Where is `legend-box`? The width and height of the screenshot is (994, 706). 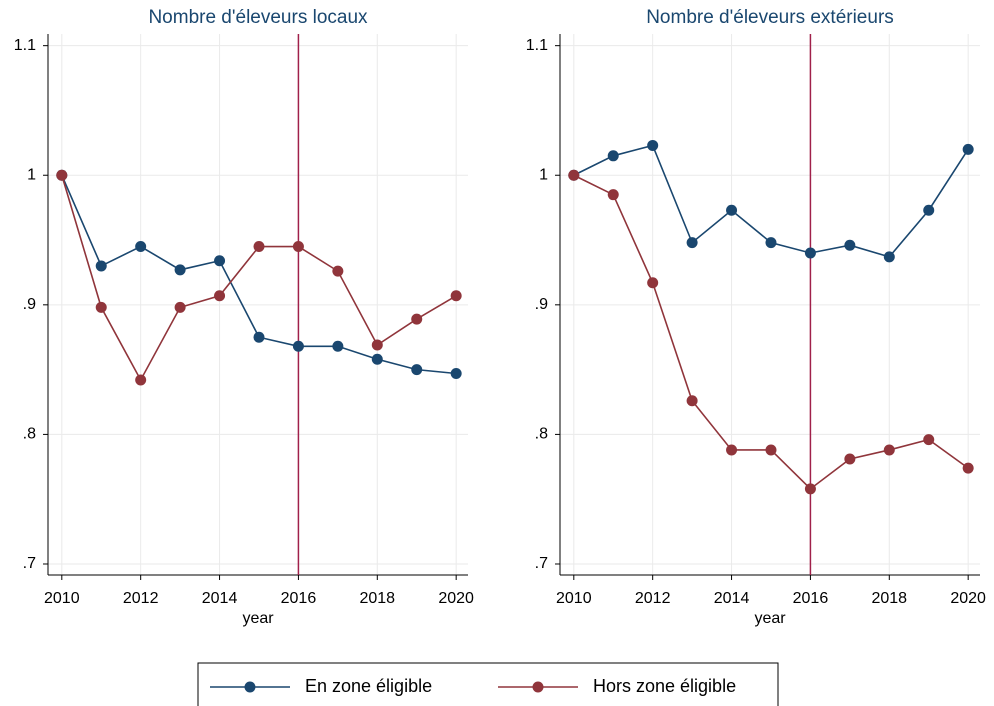
legend-box is located at coordinates (488, 684).